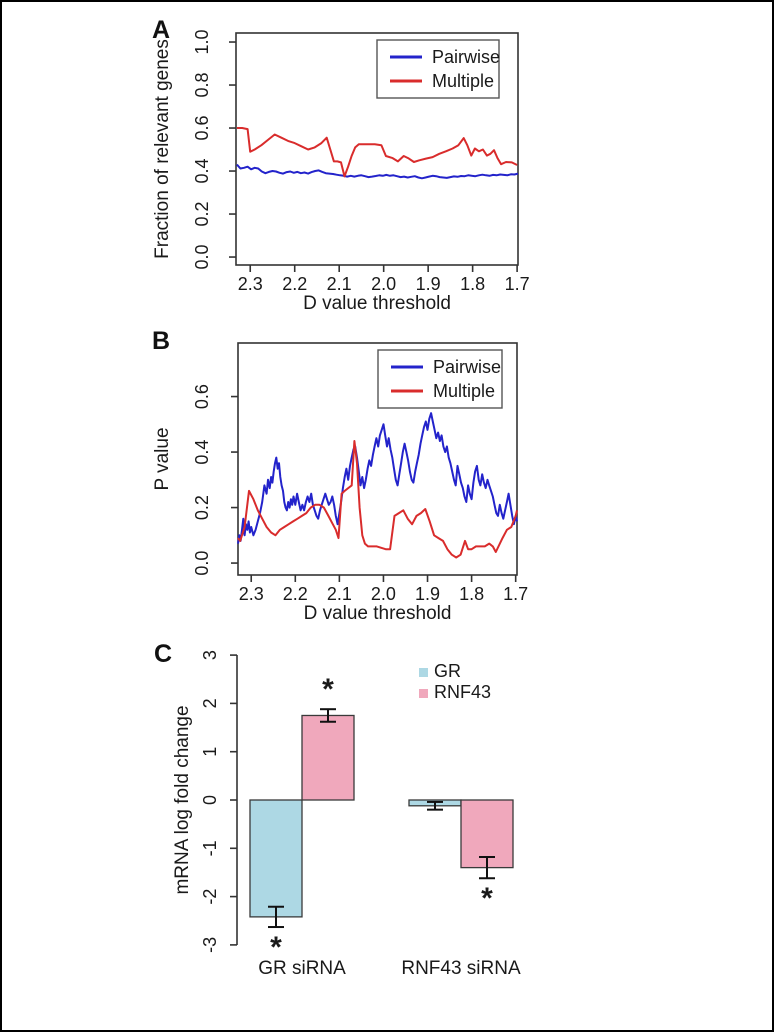 The height and width of the screenshot is (1032, 774). Describe the element at coordinates (302, 968) in the screenshot. I see `category-label-C: GR siRNA` at that location.